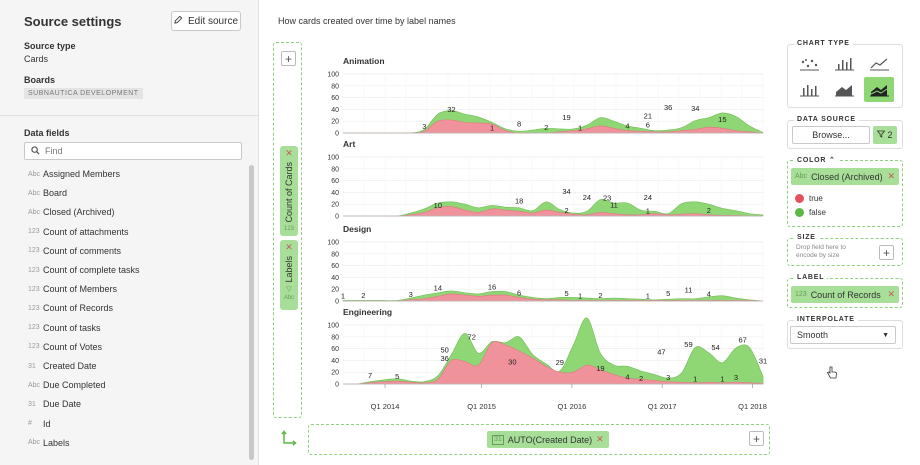  What do you see at coordinates (648, 116) in the screenshot?
I see `data-label: 21` at bounding box center [648, 116].